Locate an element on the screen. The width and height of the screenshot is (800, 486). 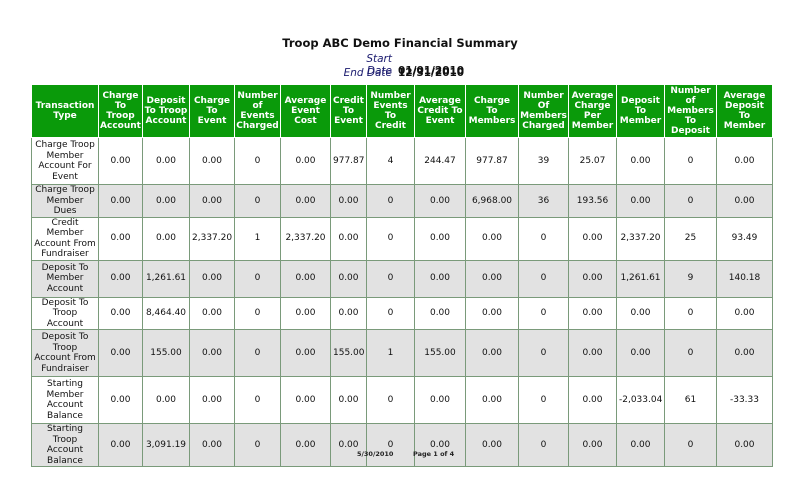
start-date-label: Start Date is located at coordinates (379, 65).